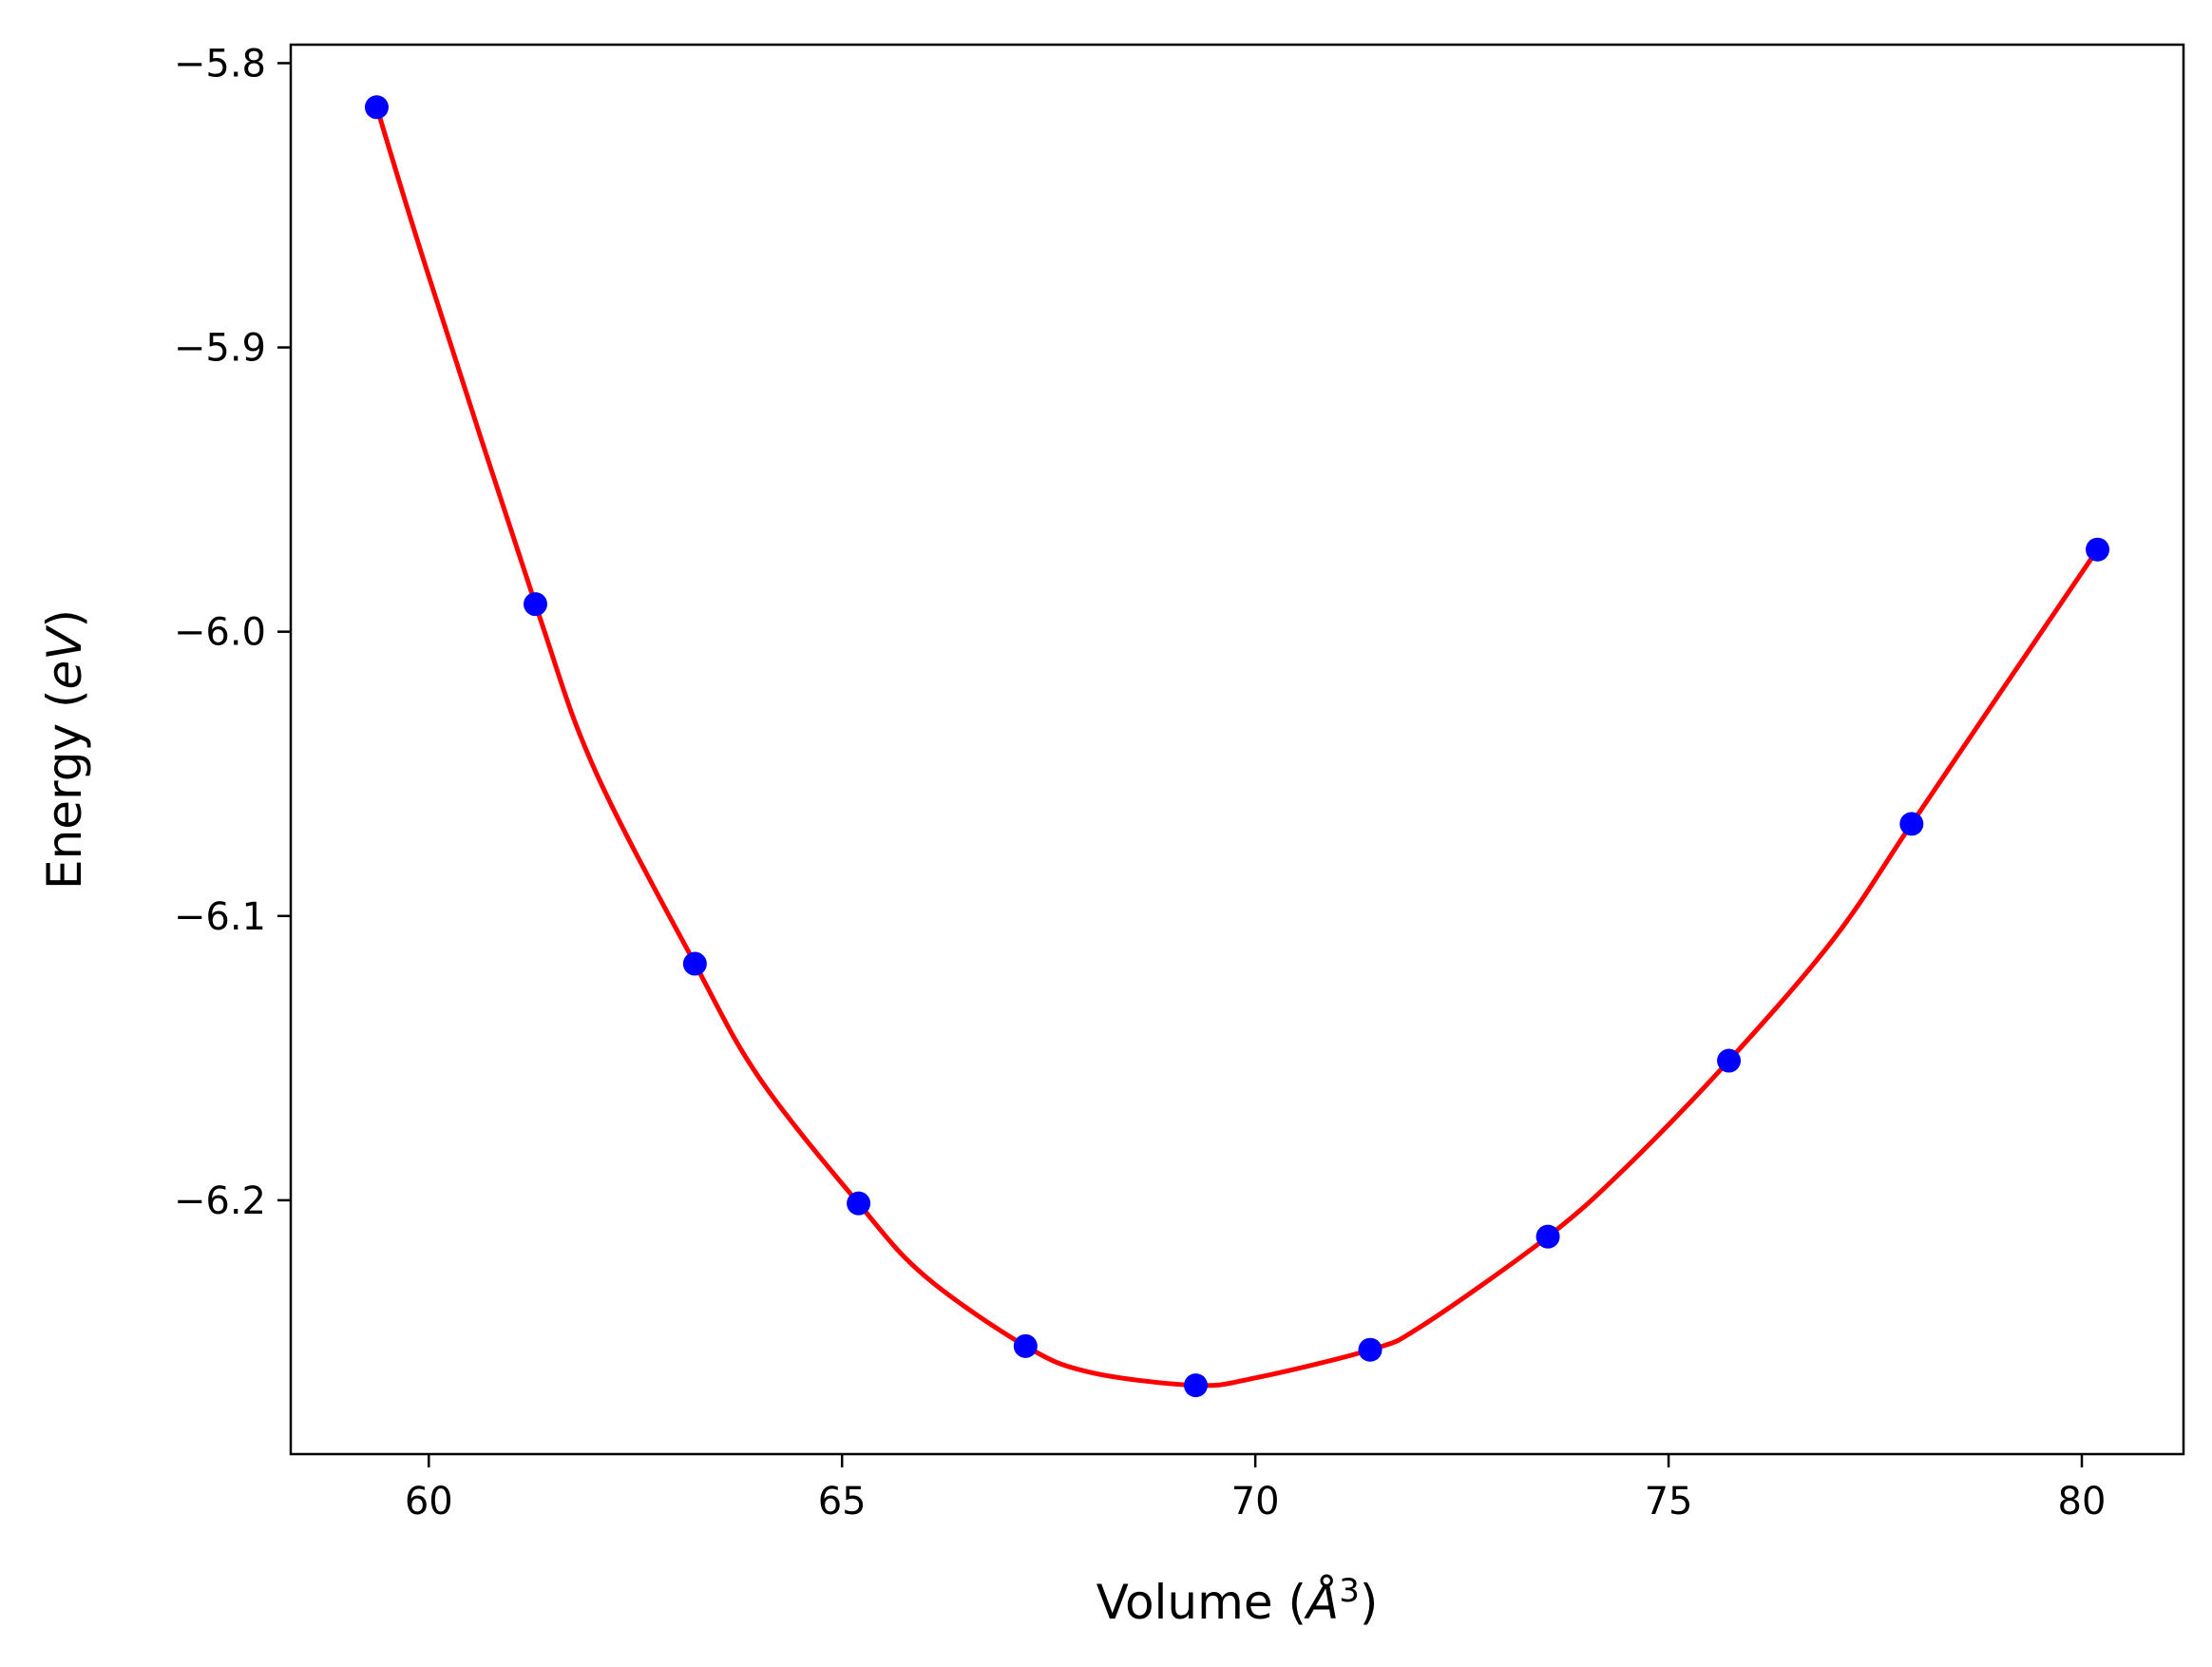 This screenshot has width=2212, height=1667. Describe the element at coordinates (843, 1501) in the screenshot. I see `x-tick-label: 65` at that location.